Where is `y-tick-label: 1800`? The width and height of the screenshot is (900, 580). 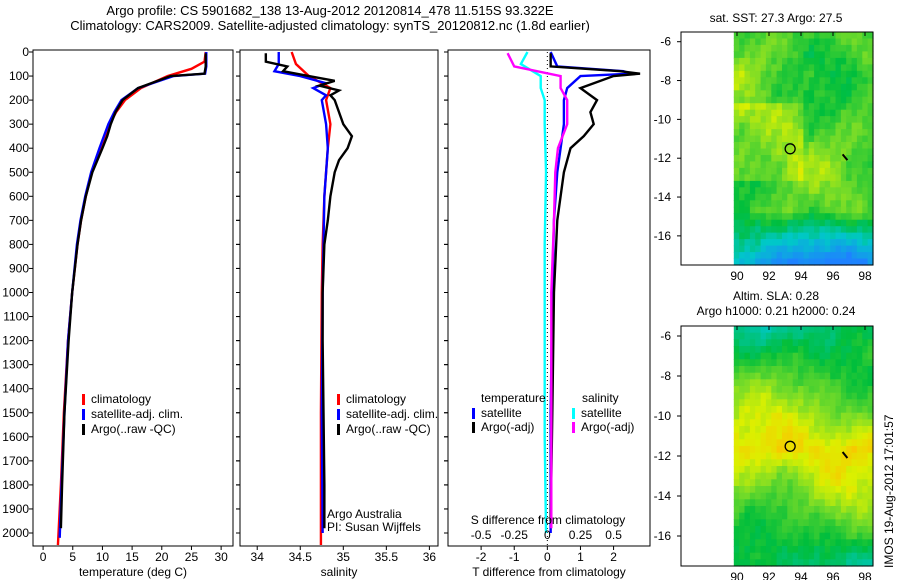
y-tick-label: 1800 is located at coordinates (15, 485).